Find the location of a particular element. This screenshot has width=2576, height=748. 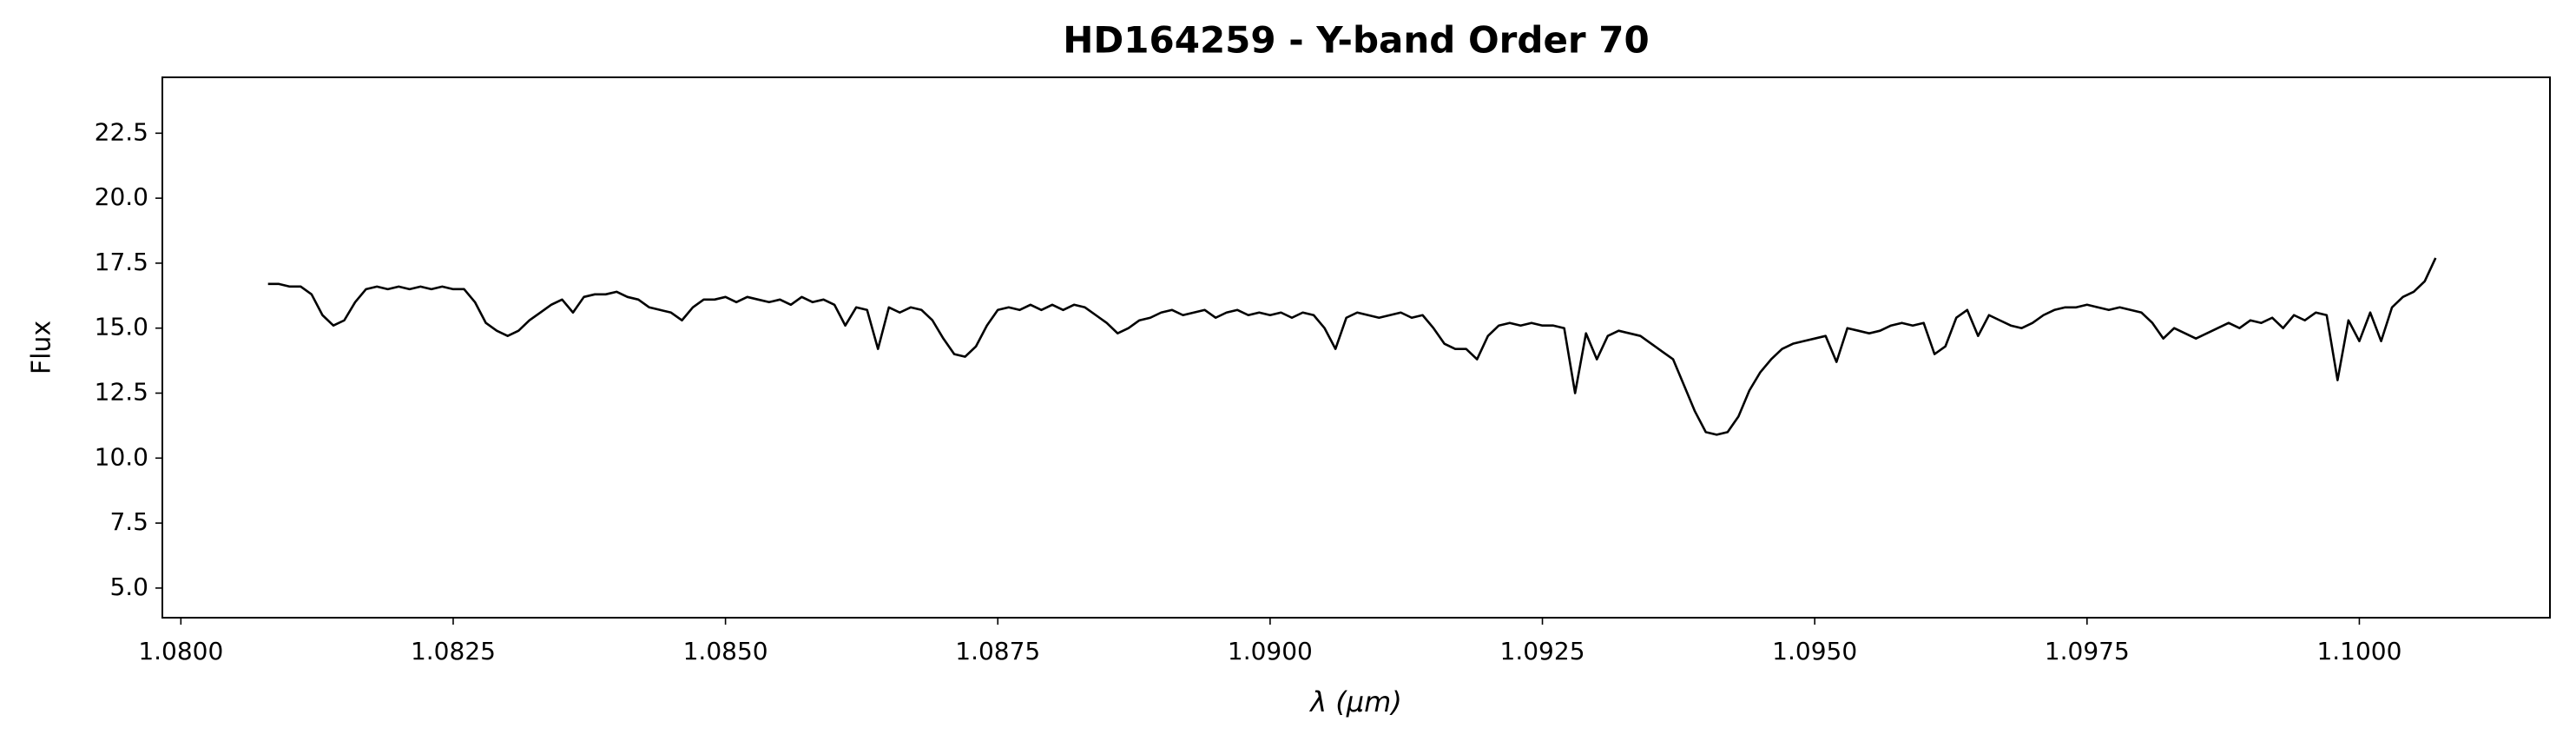

x-tick-label: 1.0925 is located at coordinates (1542, 651).